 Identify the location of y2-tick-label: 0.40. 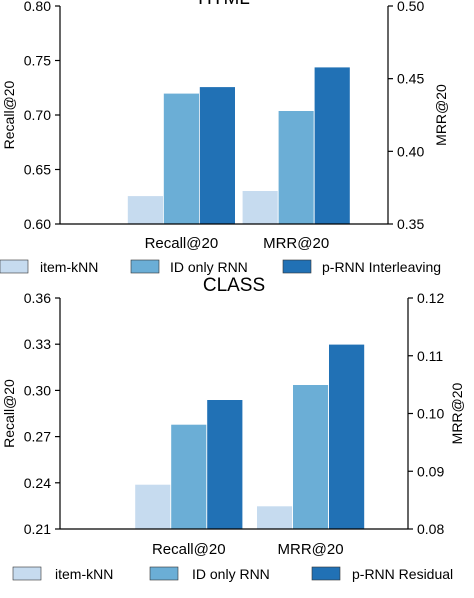
(410, 151).